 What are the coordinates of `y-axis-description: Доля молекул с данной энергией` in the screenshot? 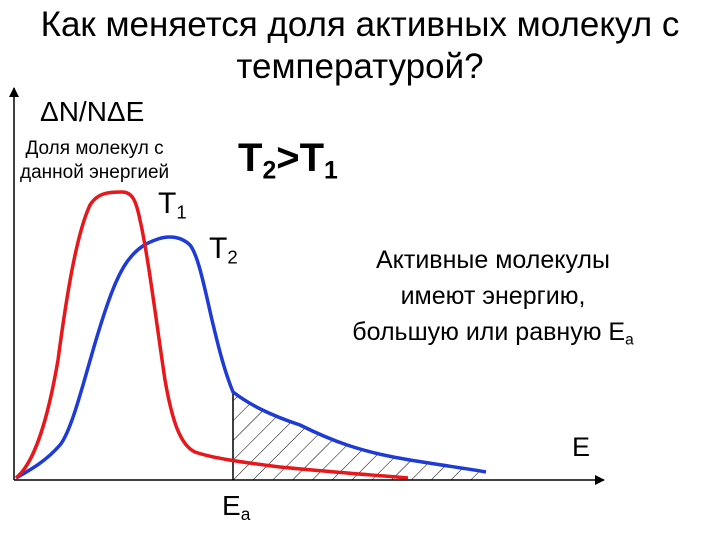 It's located at (94, 161).